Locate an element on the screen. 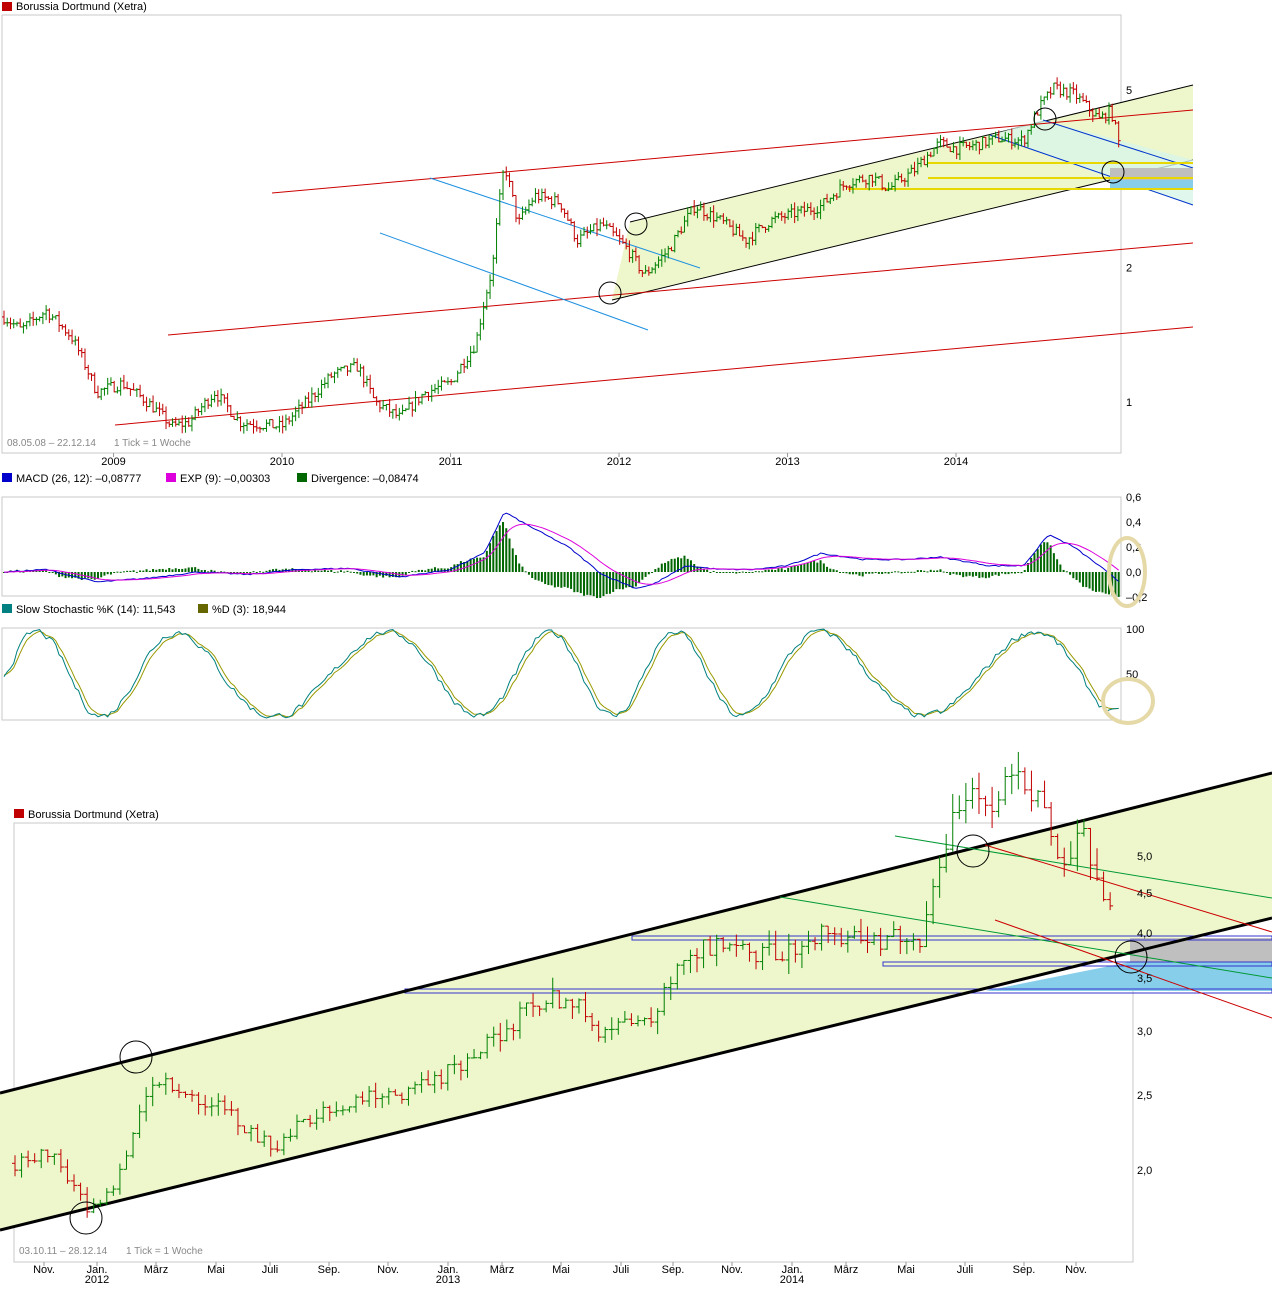 This screenshot has width=1272, height=1312. macd-ytick-3: 0,0 is located at coordinates (1133, 573).